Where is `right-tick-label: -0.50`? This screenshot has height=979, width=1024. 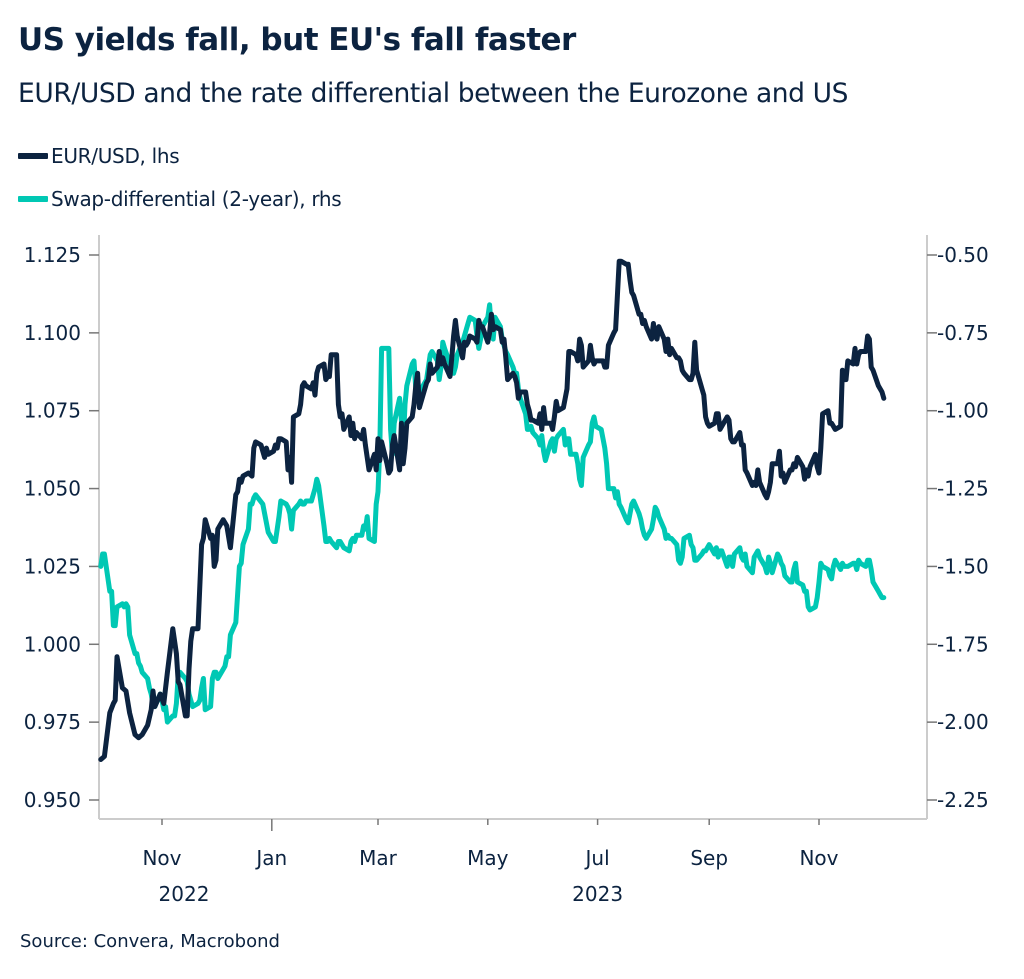 right-tick-label: -0.50 is located at coordinates (963, 255).